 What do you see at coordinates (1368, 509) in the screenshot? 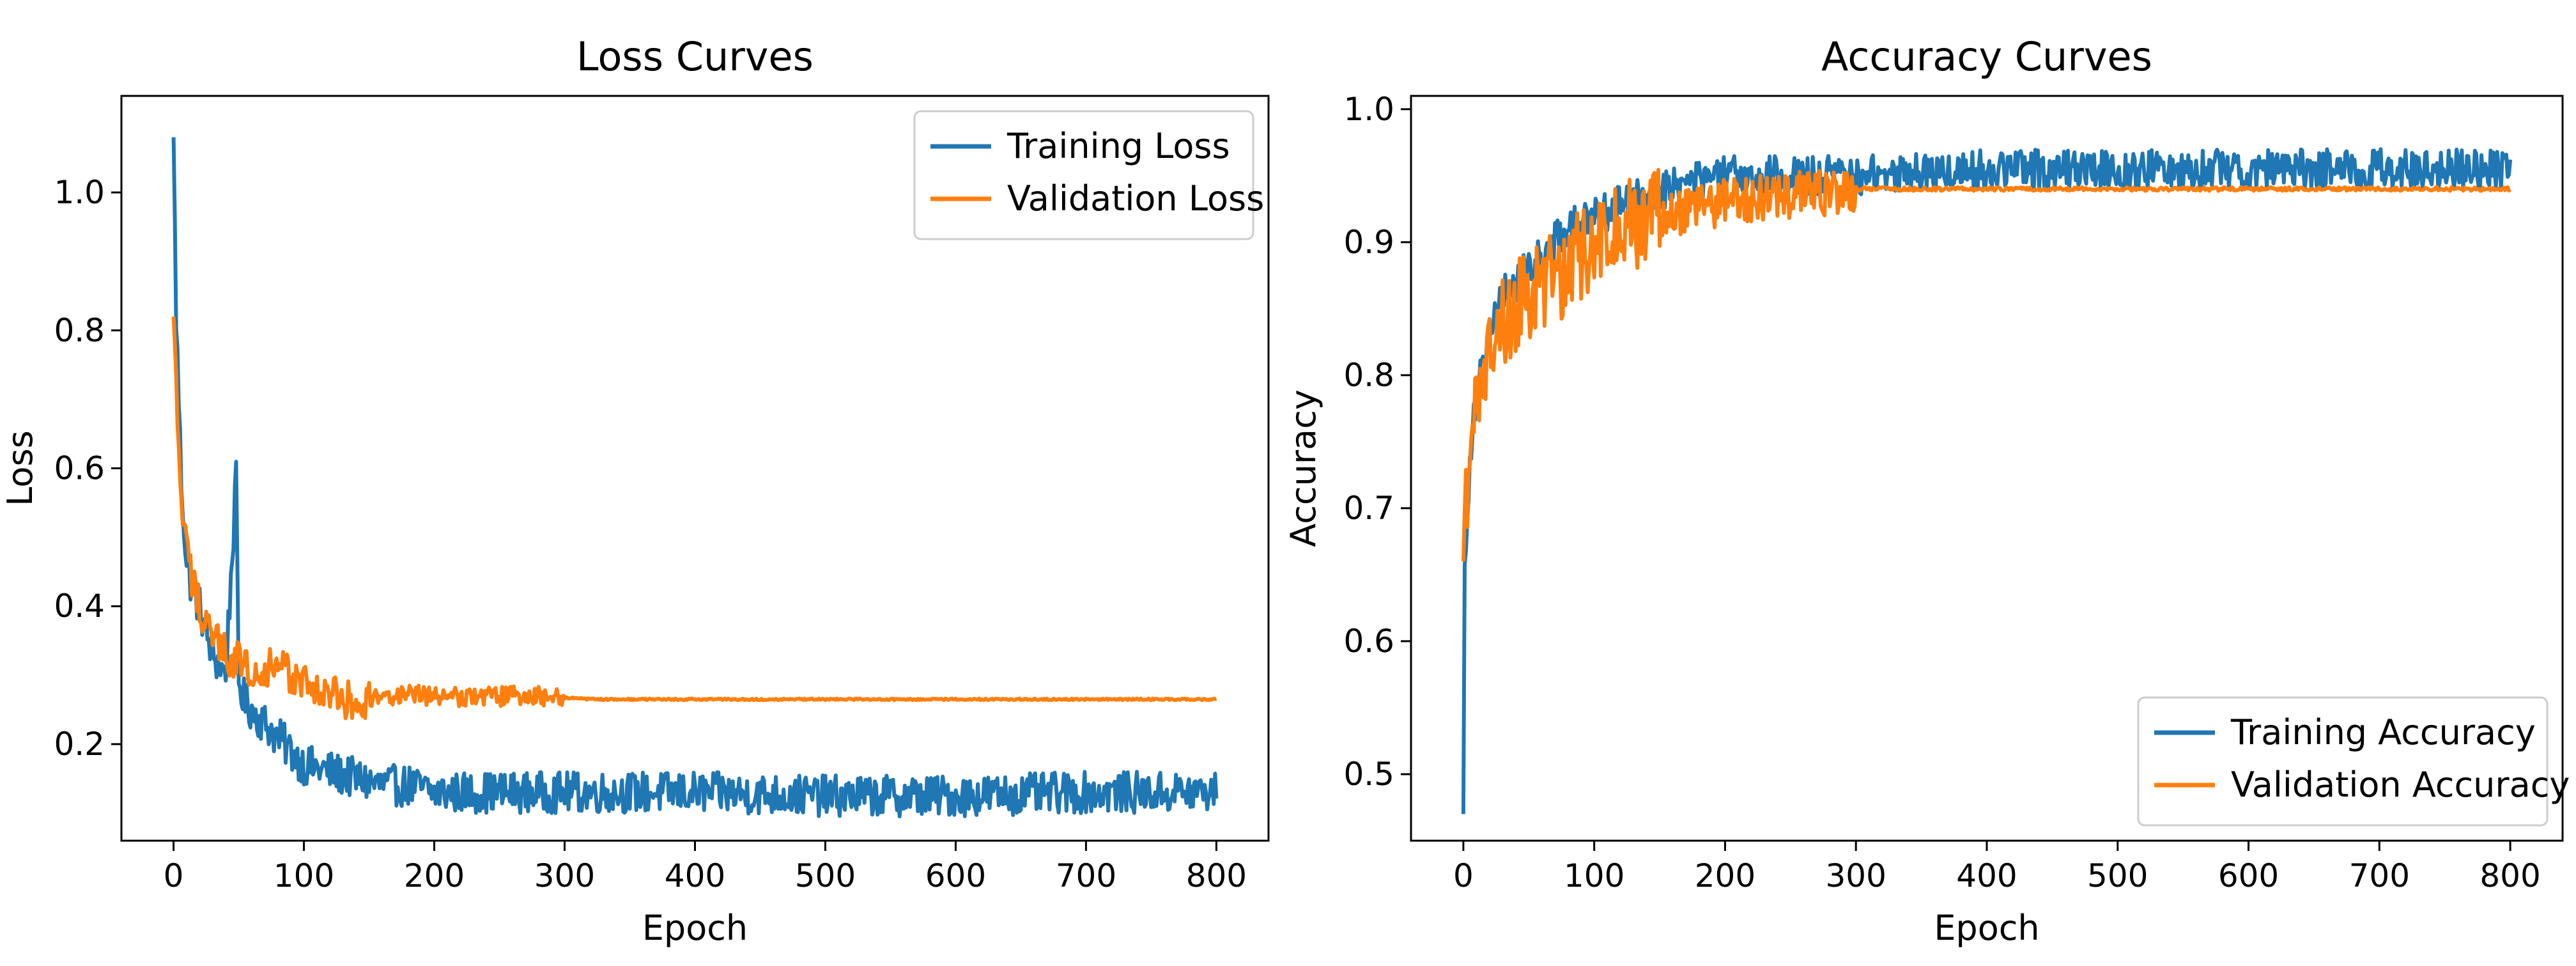
I see `y-tick-label: 0.7` at bounding box center [1368, 509].